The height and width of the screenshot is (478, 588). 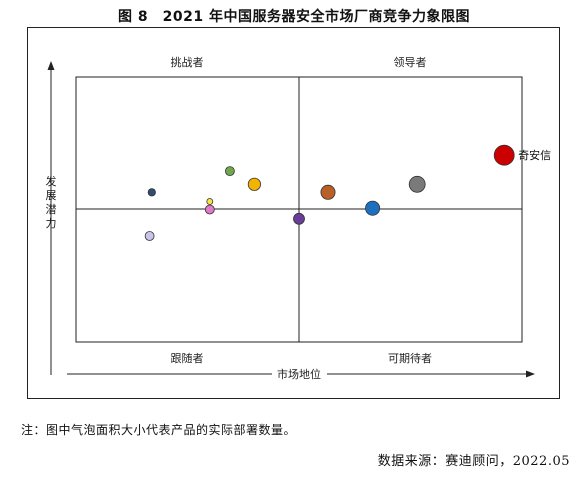 I want to click on bubble-layer: 奇安信, so click(x=347, y=192).